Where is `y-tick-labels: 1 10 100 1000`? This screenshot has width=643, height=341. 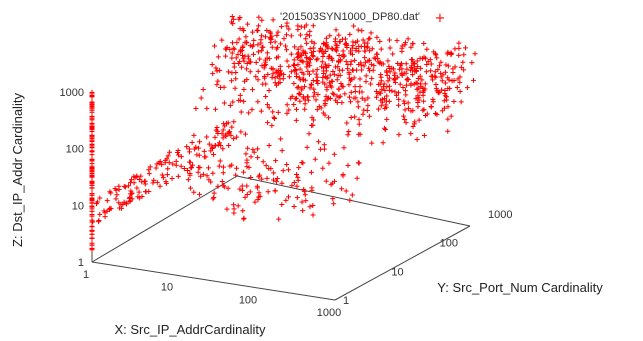 y-tick-labels: 1 10 100 1000 is located at coordinates (427, 258).